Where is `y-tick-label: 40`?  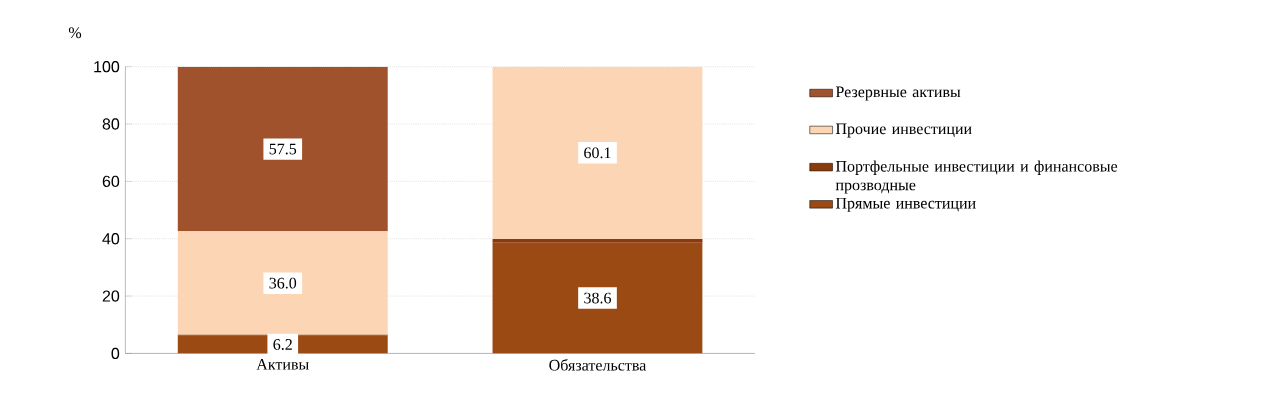 y-tick-label: 40 is located at coordinates (111, 239).